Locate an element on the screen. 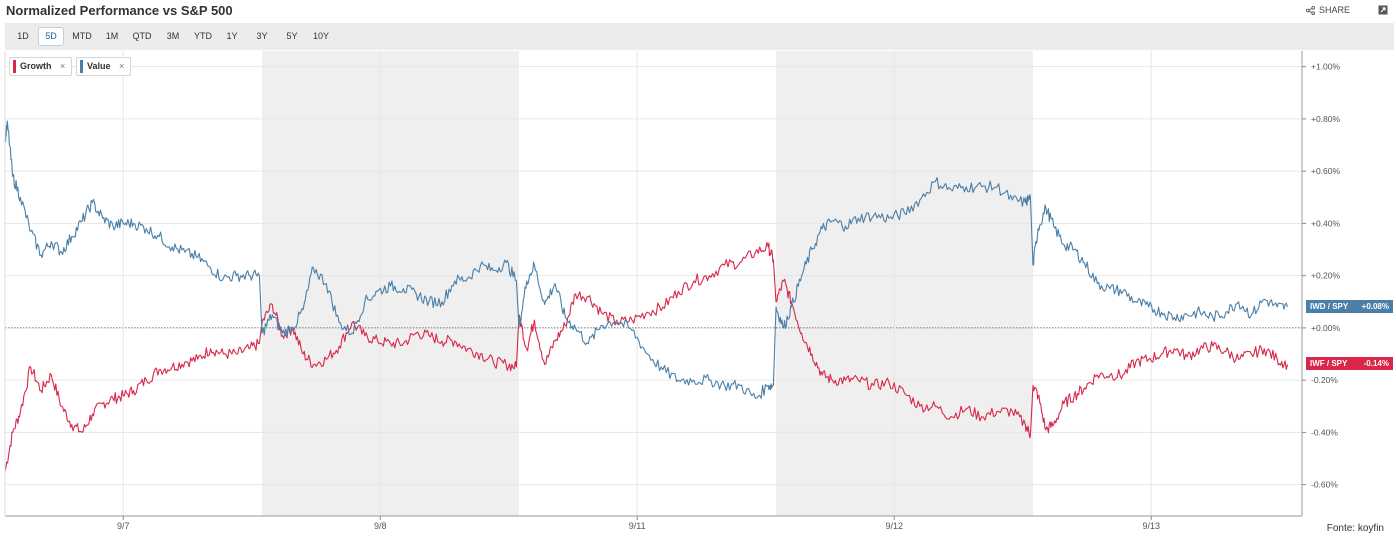  legend-growth: Growth × is located at coordinates (41, 66).